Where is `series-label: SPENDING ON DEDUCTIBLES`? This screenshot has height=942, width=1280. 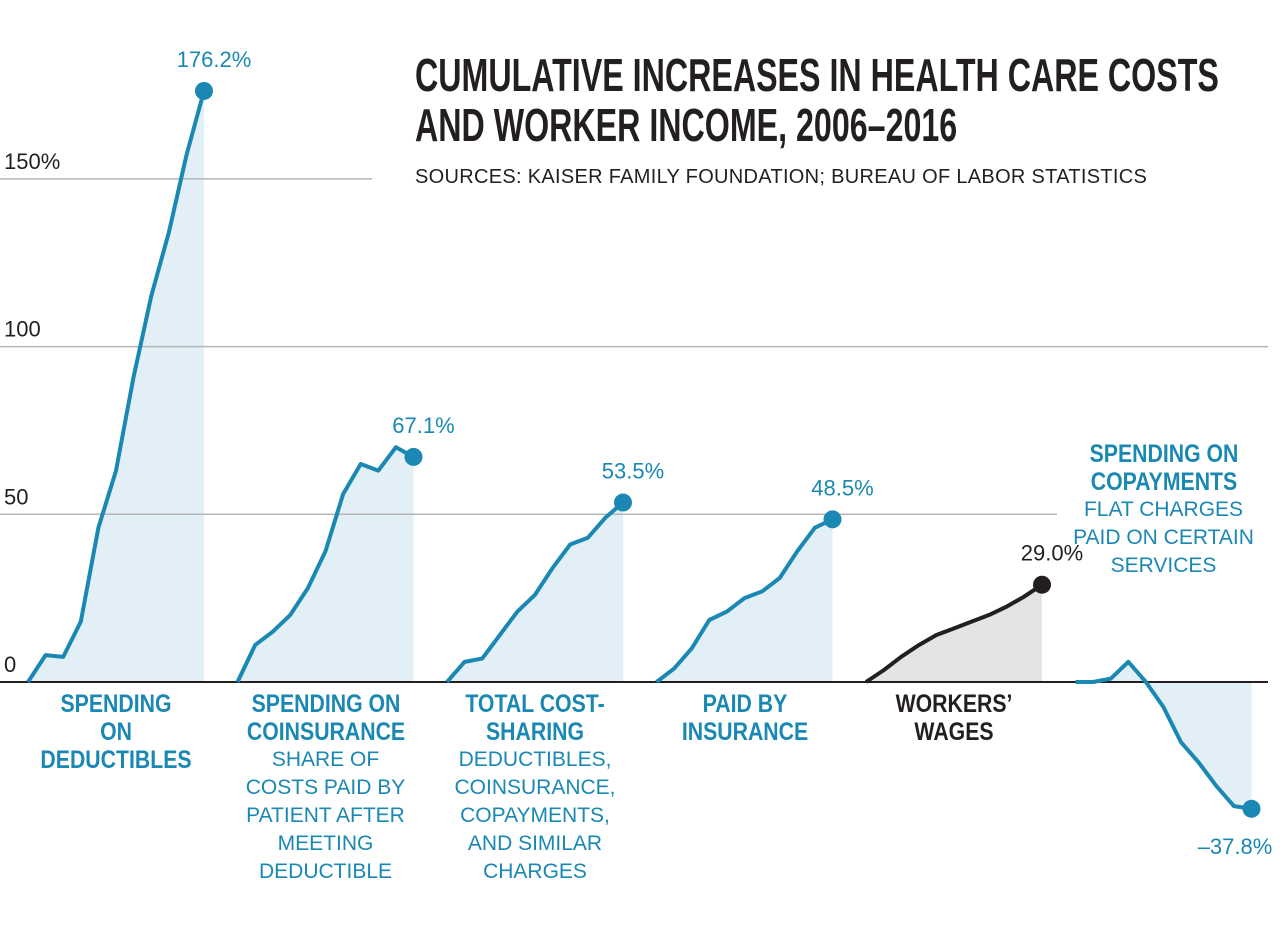
series-label: SPENDING ON DEDUCTIBLES is located at coordinates (118, 732).